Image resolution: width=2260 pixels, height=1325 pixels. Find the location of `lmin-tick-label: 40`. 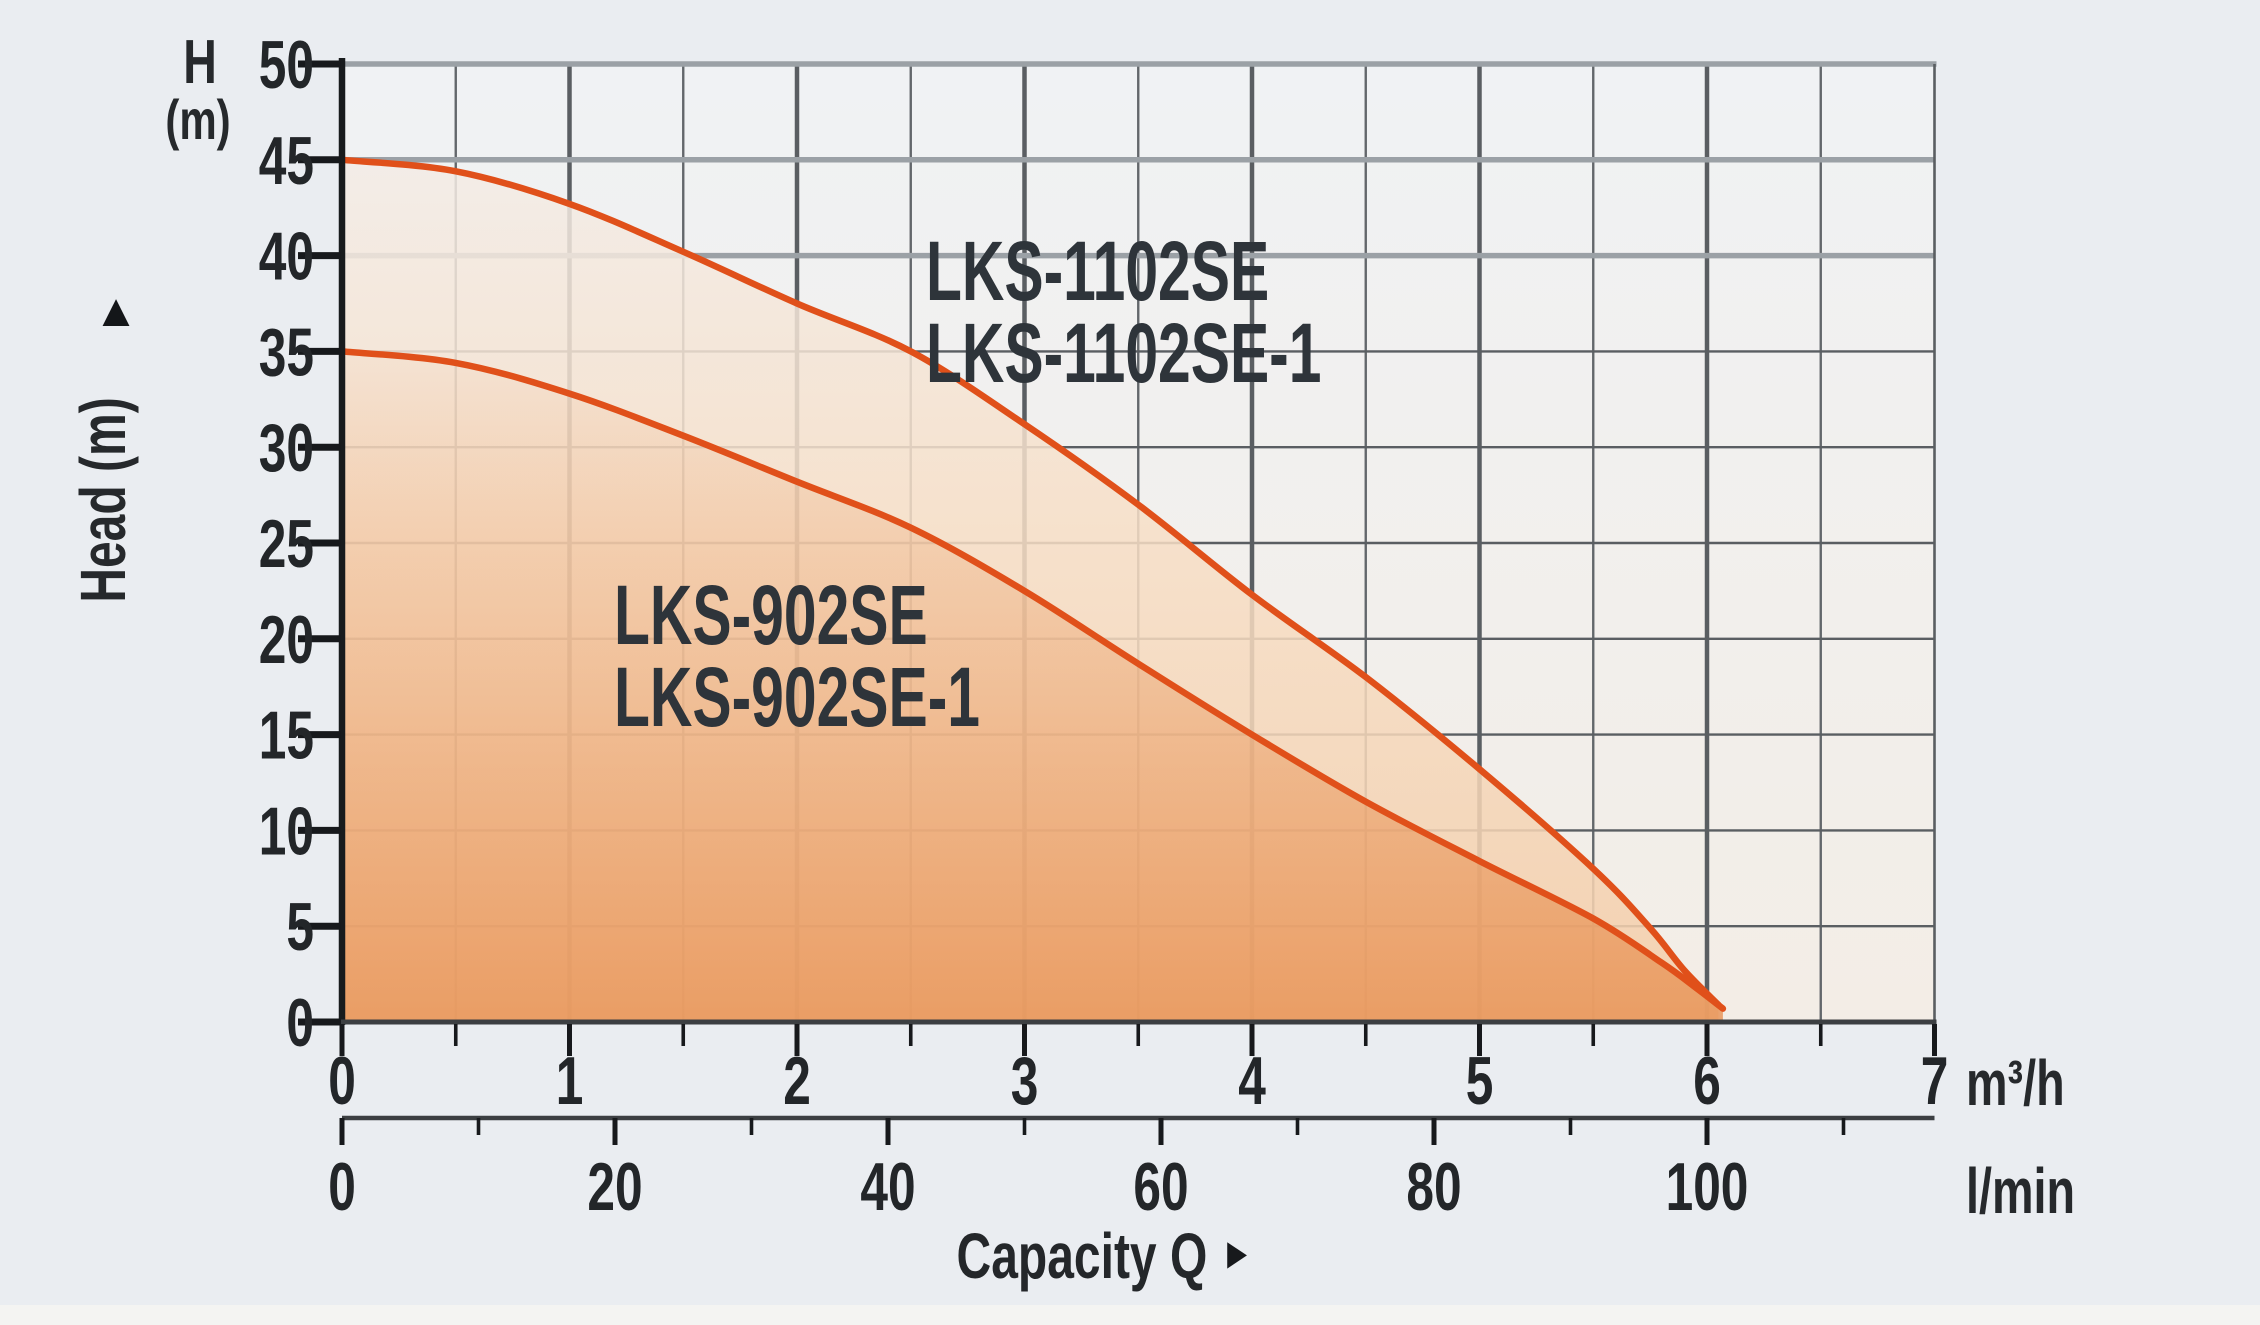

lmin-tick-label: 40 is located at coordinates (887, 1186).